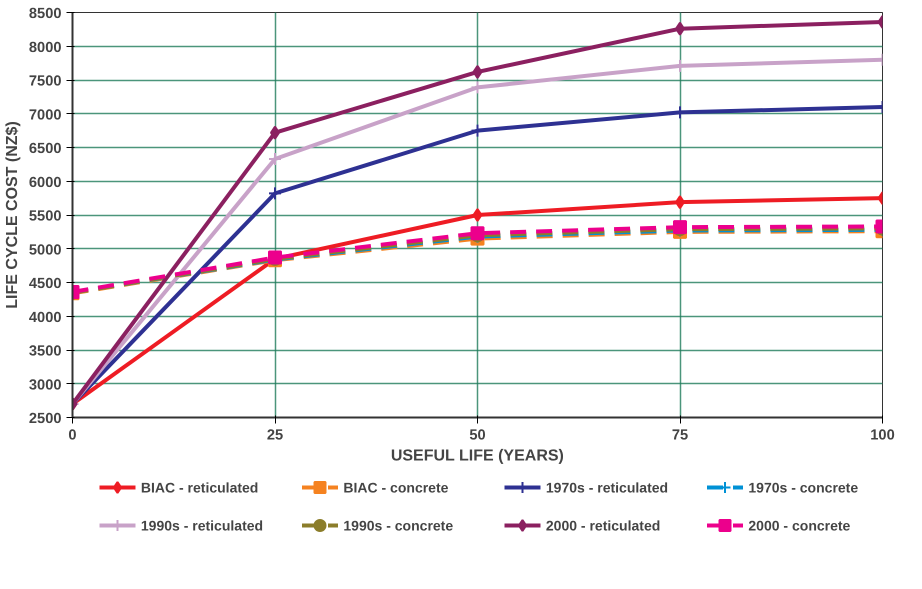 The height and width of the screenshot is (589, 922). What do you see at coordinates (477, 456) in the screenshot?
I see `x-axis-title: USEFUL LIFE (YEARS)` at bounding box center [477, 456].